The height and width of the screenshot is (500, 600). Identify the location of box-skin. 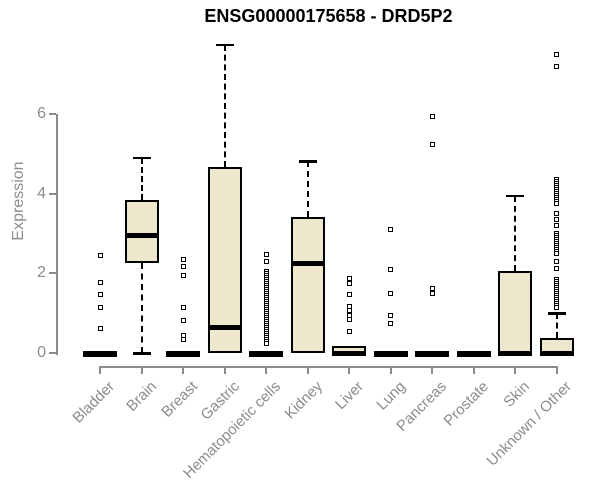
(515, 312).